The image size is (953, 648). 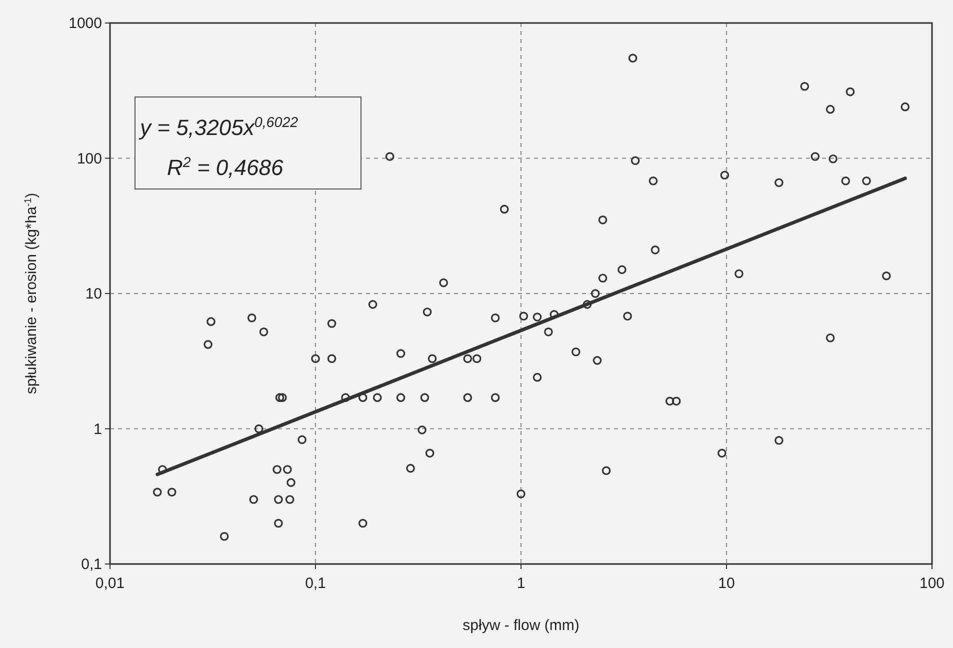 I want to click on annotation: y = 5,3205x$^{0,6022}$, so click(x=218, y=127).